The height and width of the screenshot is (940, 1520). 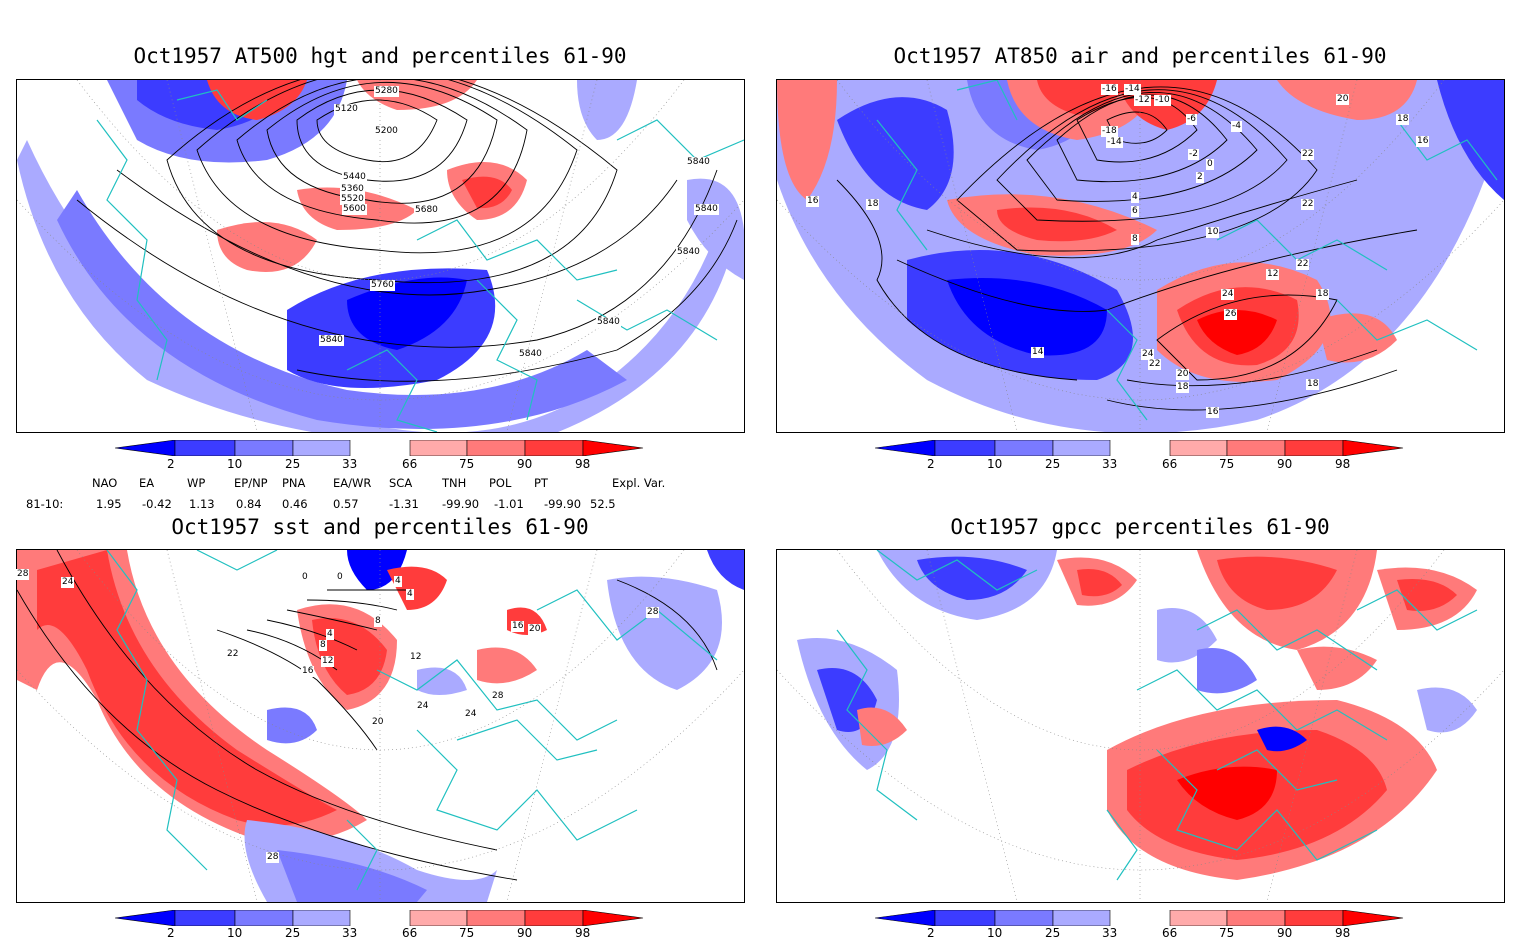 I want to click on indices-header-cell: PNA, so click(x=294, y=483).